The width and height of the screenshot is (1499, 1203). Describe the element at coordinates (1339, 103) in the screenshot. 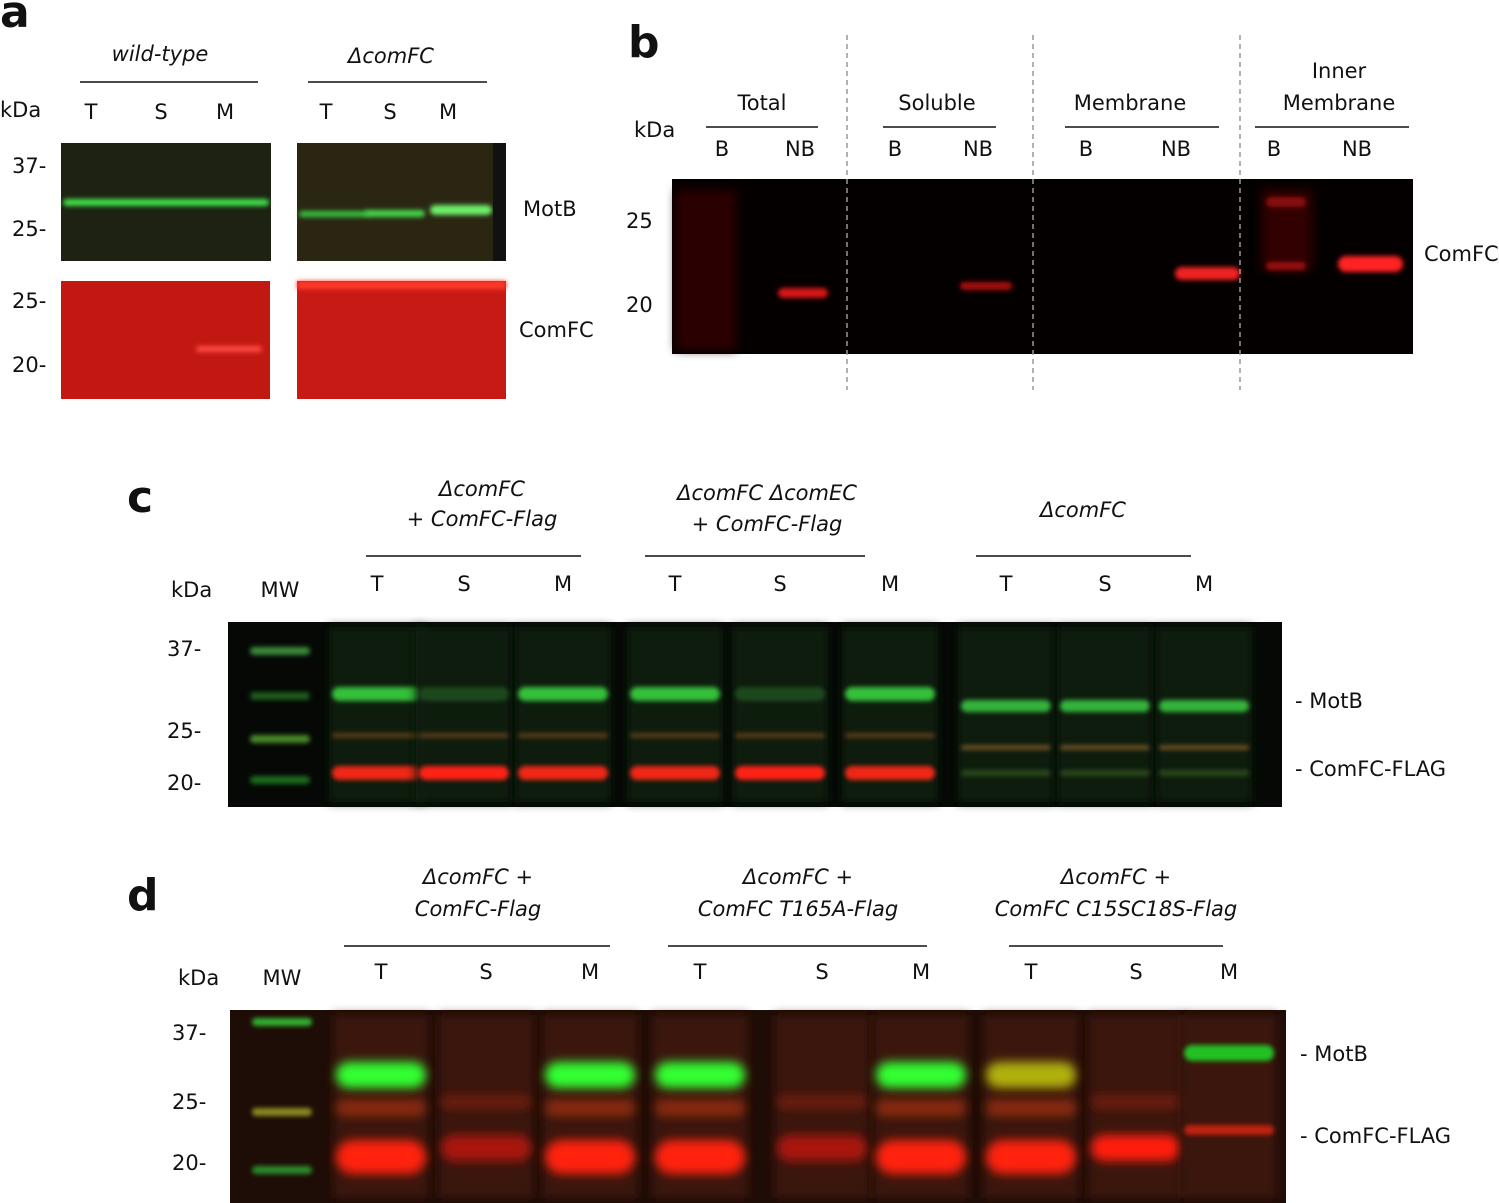

I see `group-label: Membrane` at that location.